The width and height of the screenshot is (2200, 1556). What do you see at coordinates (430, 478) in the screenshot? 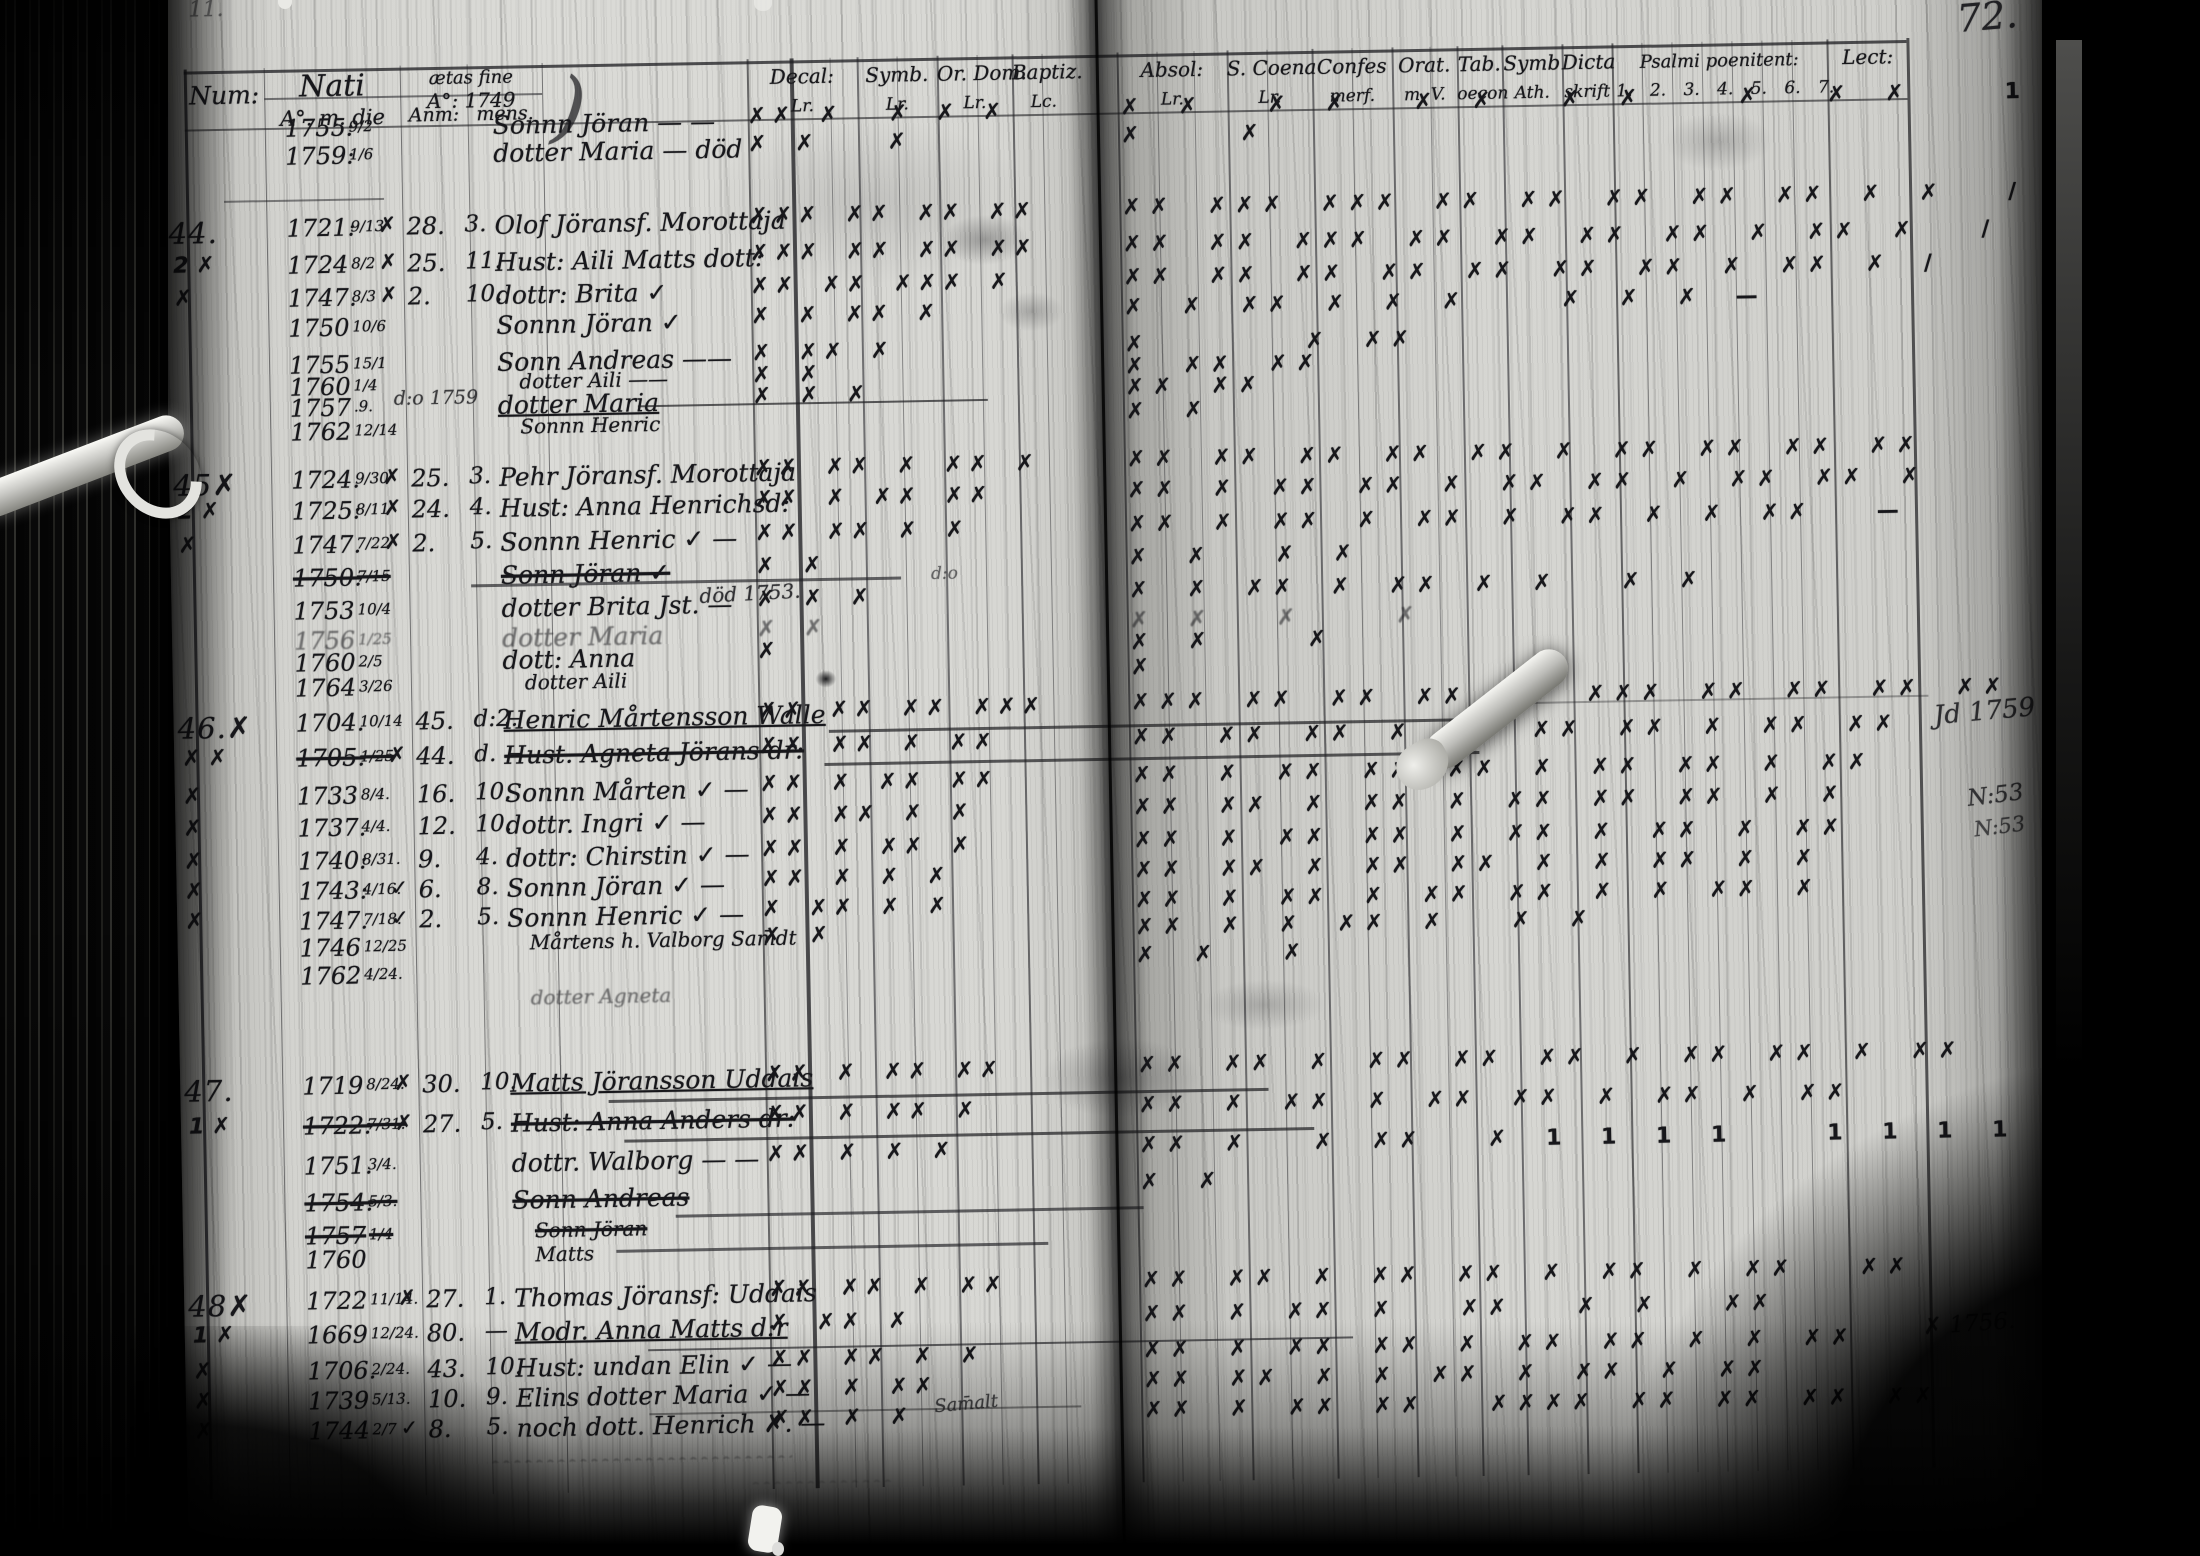
I see `row-age: 25.` at bounding box center [430, 478].